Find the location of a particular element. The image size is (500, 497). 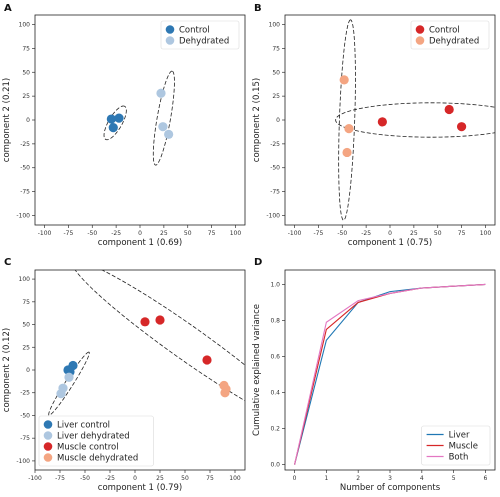

y-axis-label: component 2 (0.21) is located at coordinates (7, 120).